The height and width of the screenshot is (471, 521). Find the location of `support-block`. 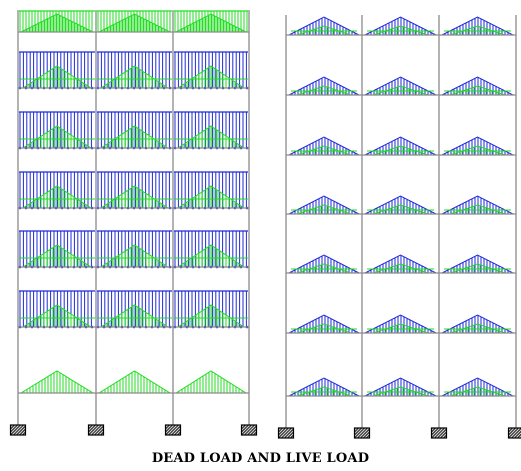

support-block is located at coordinates (514, 433).